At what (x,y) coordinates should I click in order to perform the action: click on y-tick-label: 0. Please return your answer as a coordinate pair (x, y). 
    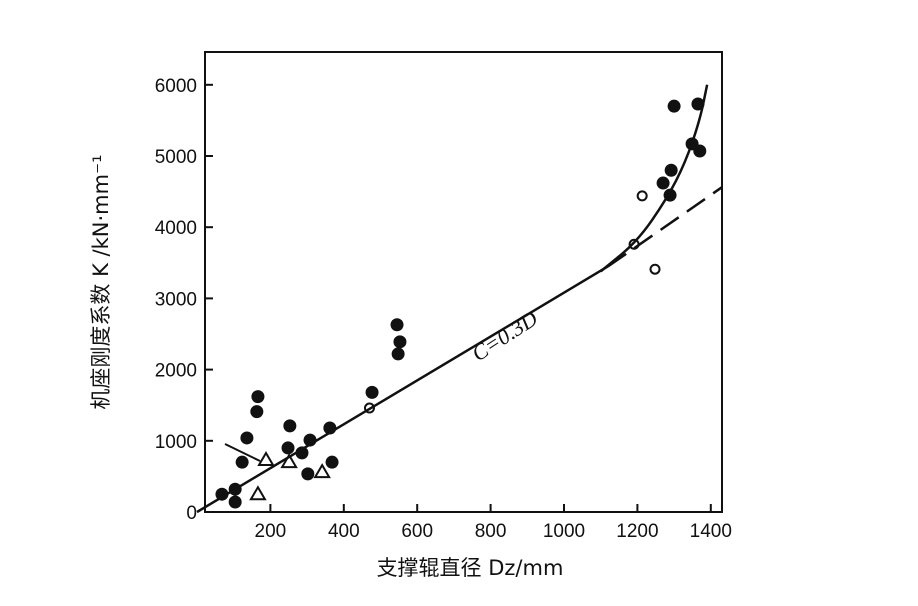
    Looking at the image, I should click on (191, 513).